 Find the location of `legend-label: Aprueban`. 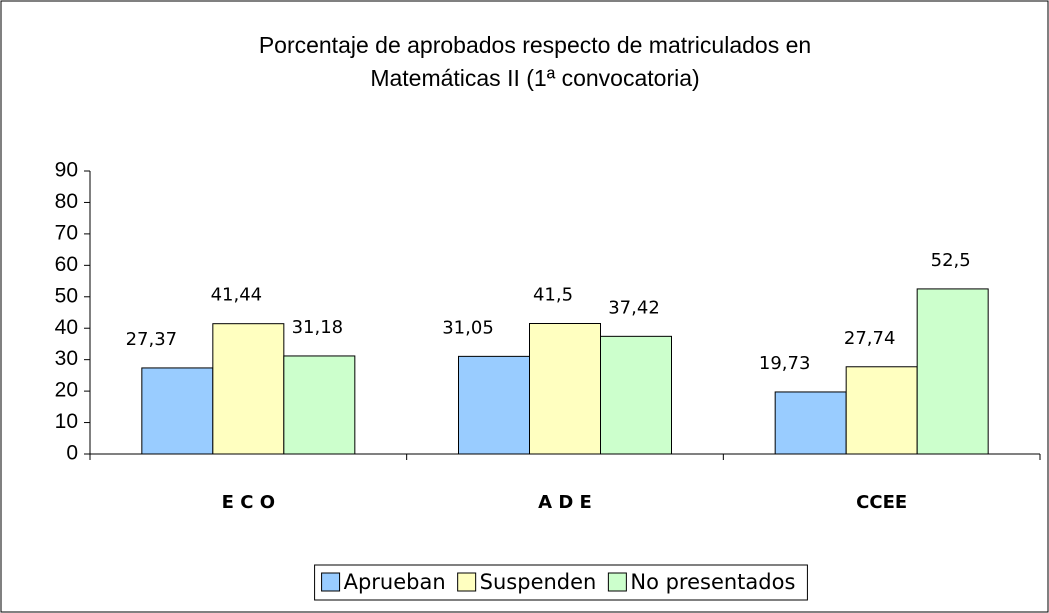

legend-label: Aprueban is located at coordinates (395, 582).